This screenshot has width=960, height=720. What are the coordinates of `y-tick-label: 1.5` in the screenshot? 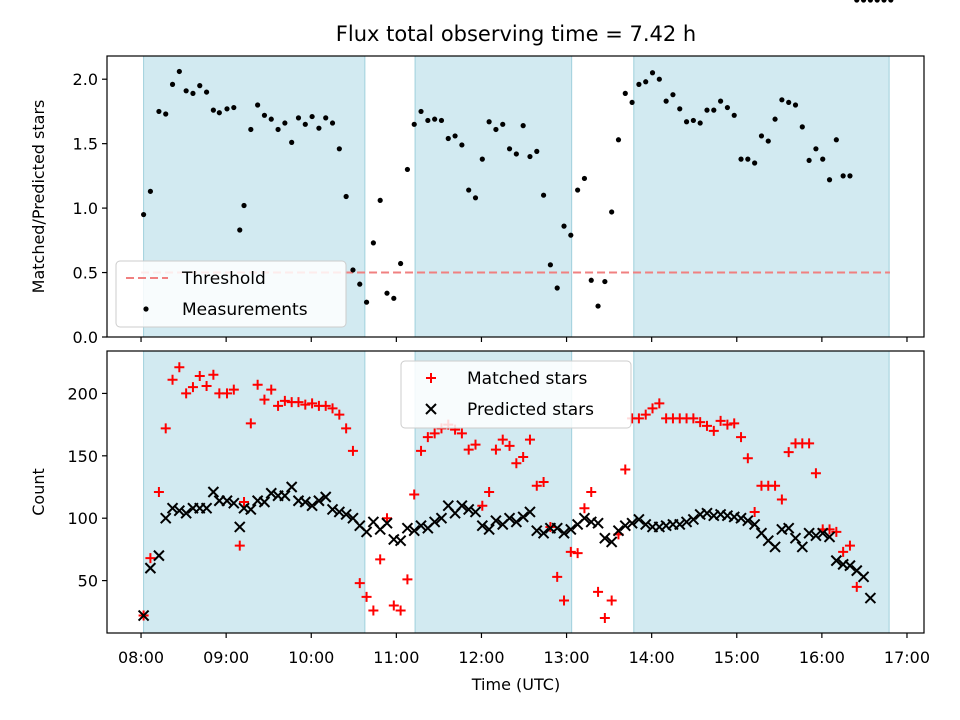 It's located at (85, 144).